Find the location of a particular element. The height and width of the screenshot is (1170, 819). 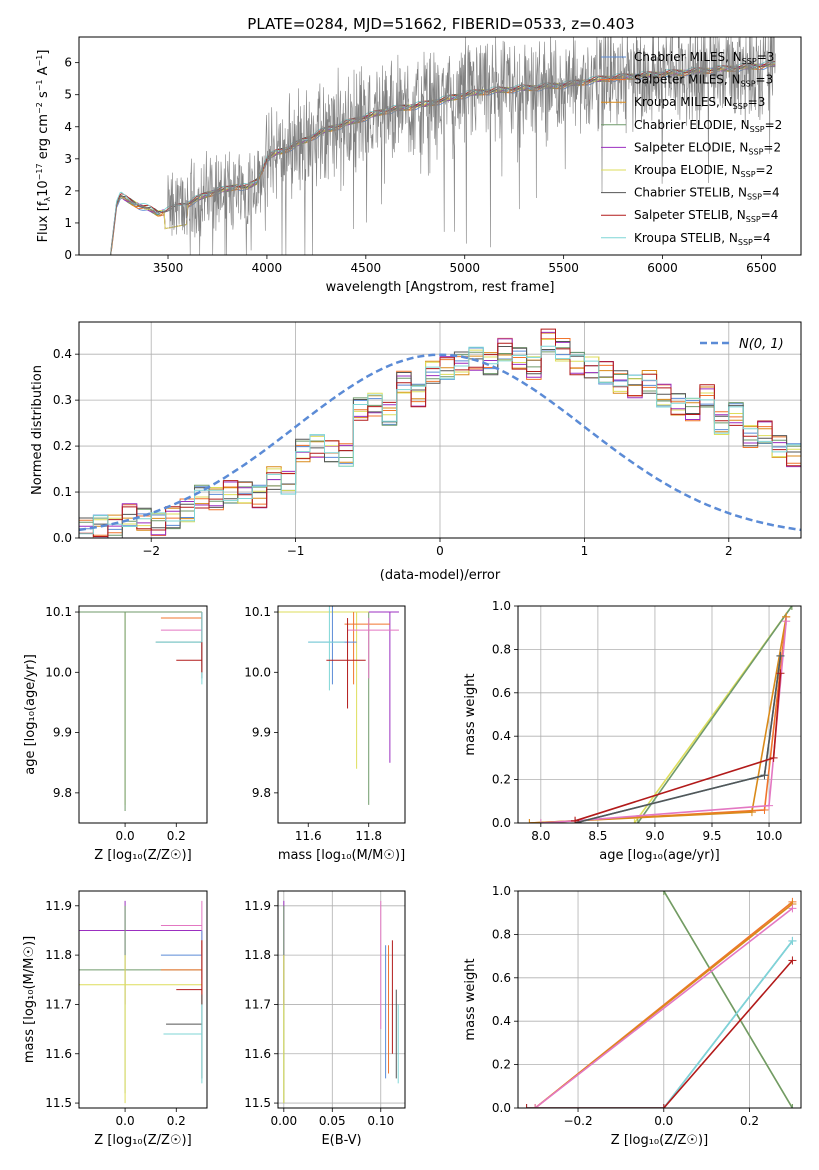

y-tick-label: 11.9 is located at coordinates (257, 906).